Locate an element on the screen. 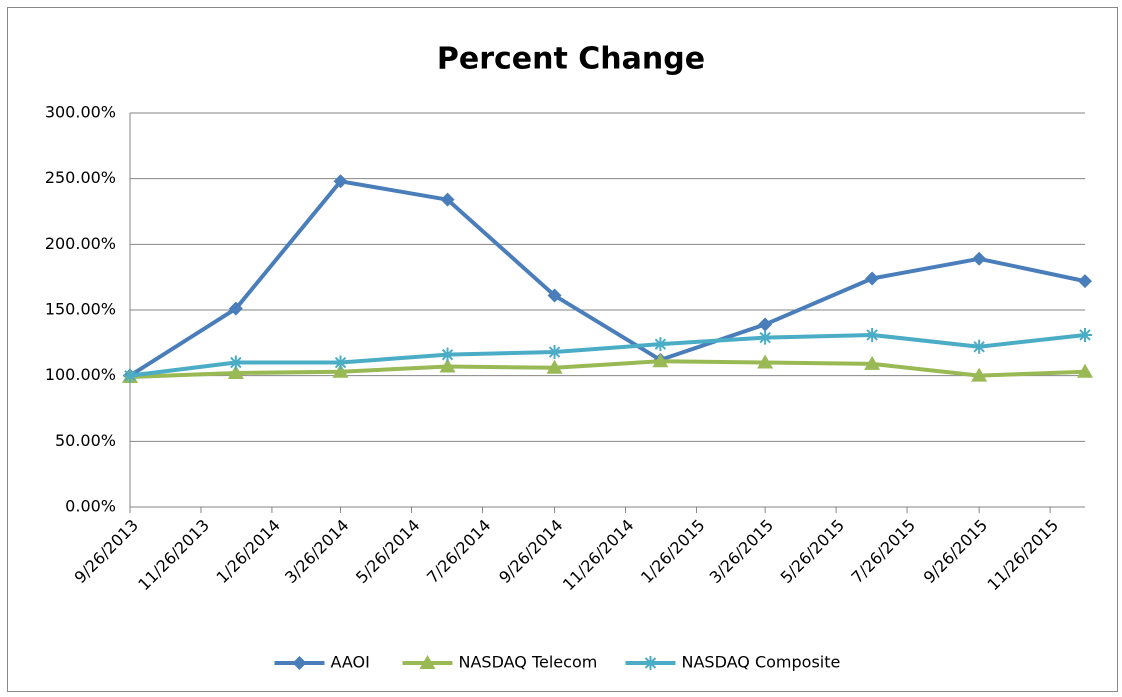 The width and height of the screenshot is (1122, 697). y-tick-label: 300.00% is located at coordinates (80, 112).